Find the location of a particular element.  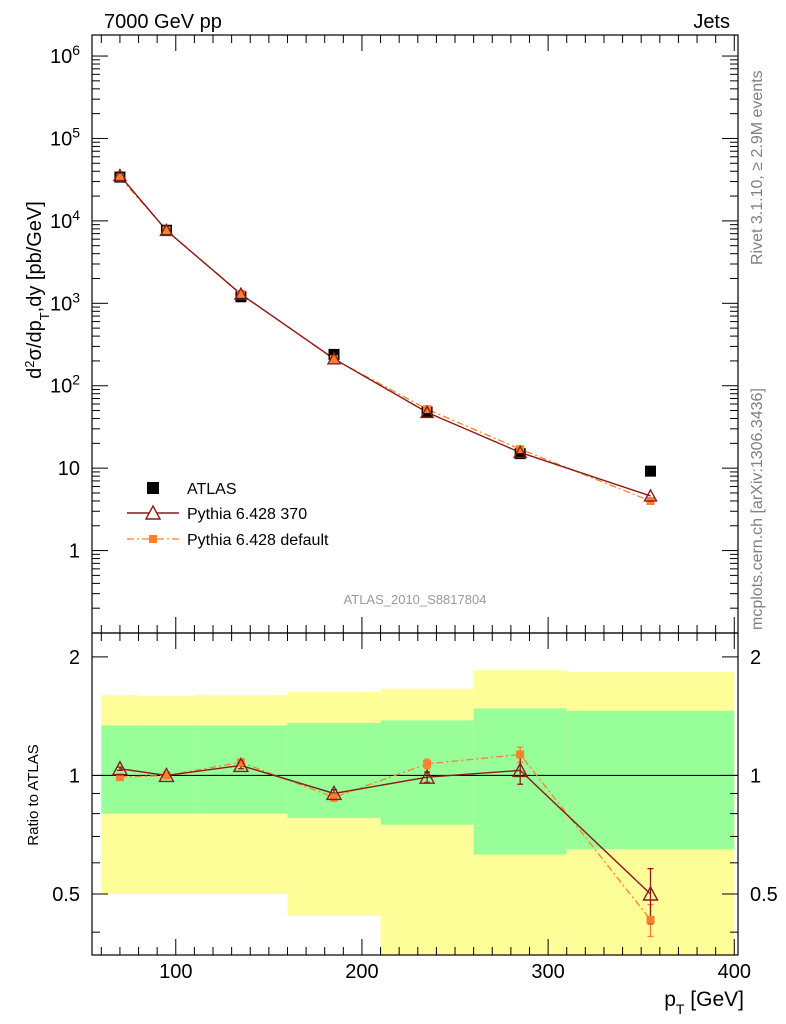

ratio-y-tick-label-left: 1 is located at coordinates (74, 776).